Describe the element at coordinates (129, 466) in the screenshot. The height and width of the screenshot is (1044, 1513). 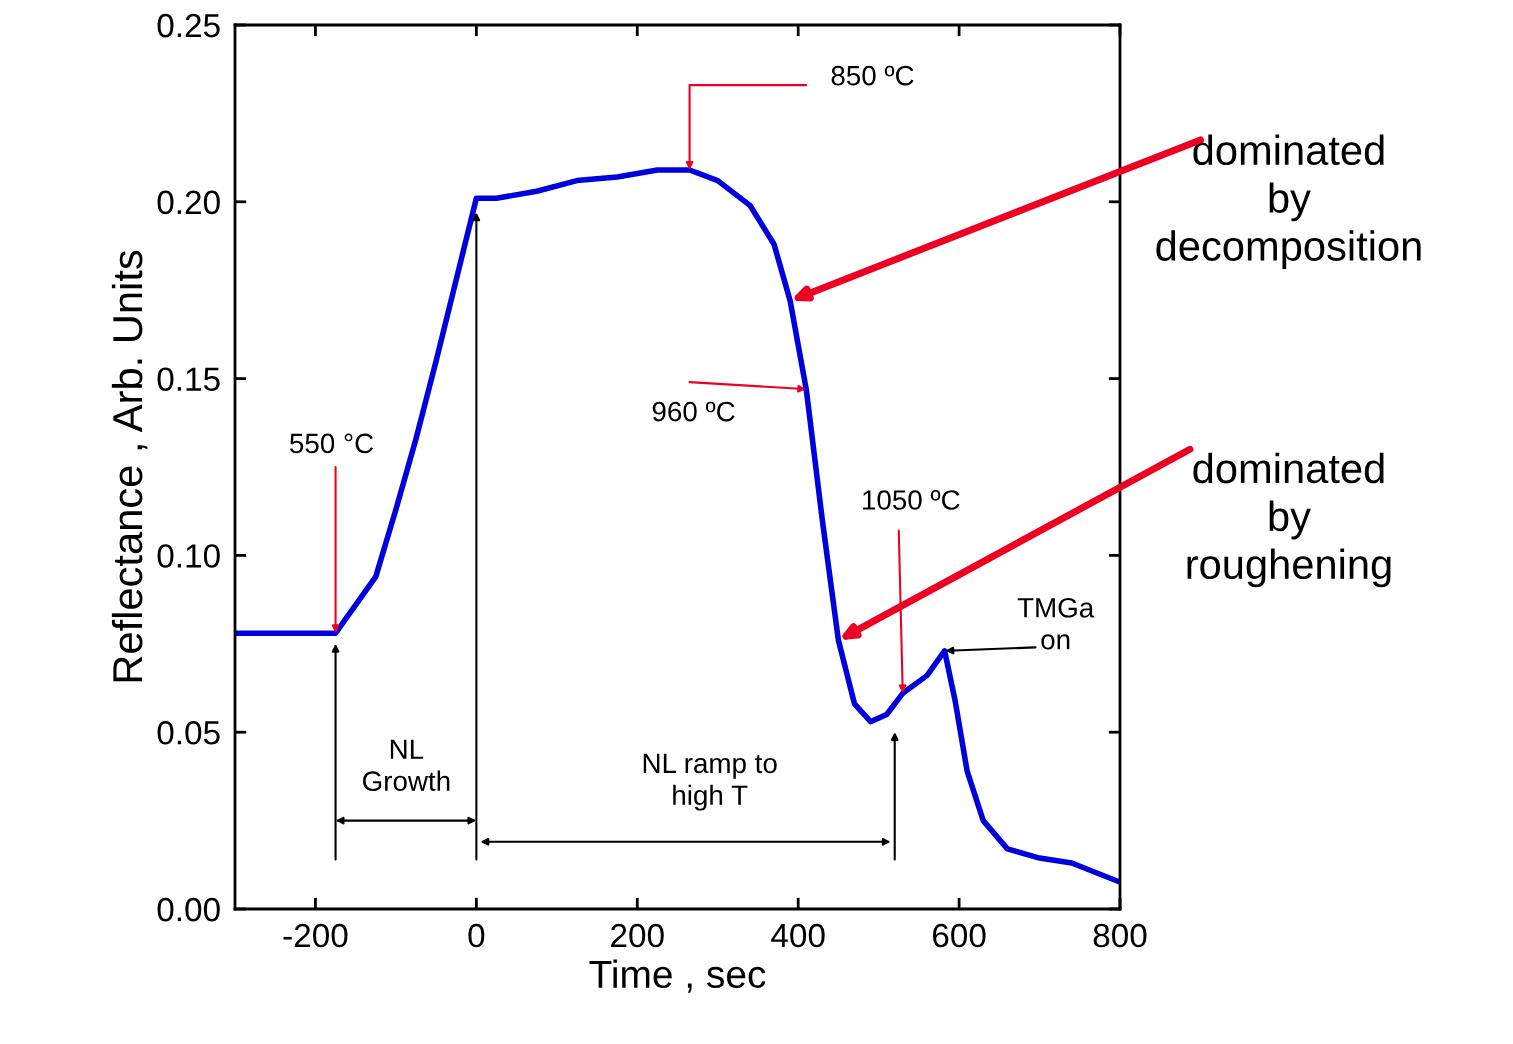
I see `y-axis-title: Reflectance , Arb. Units` at that location.